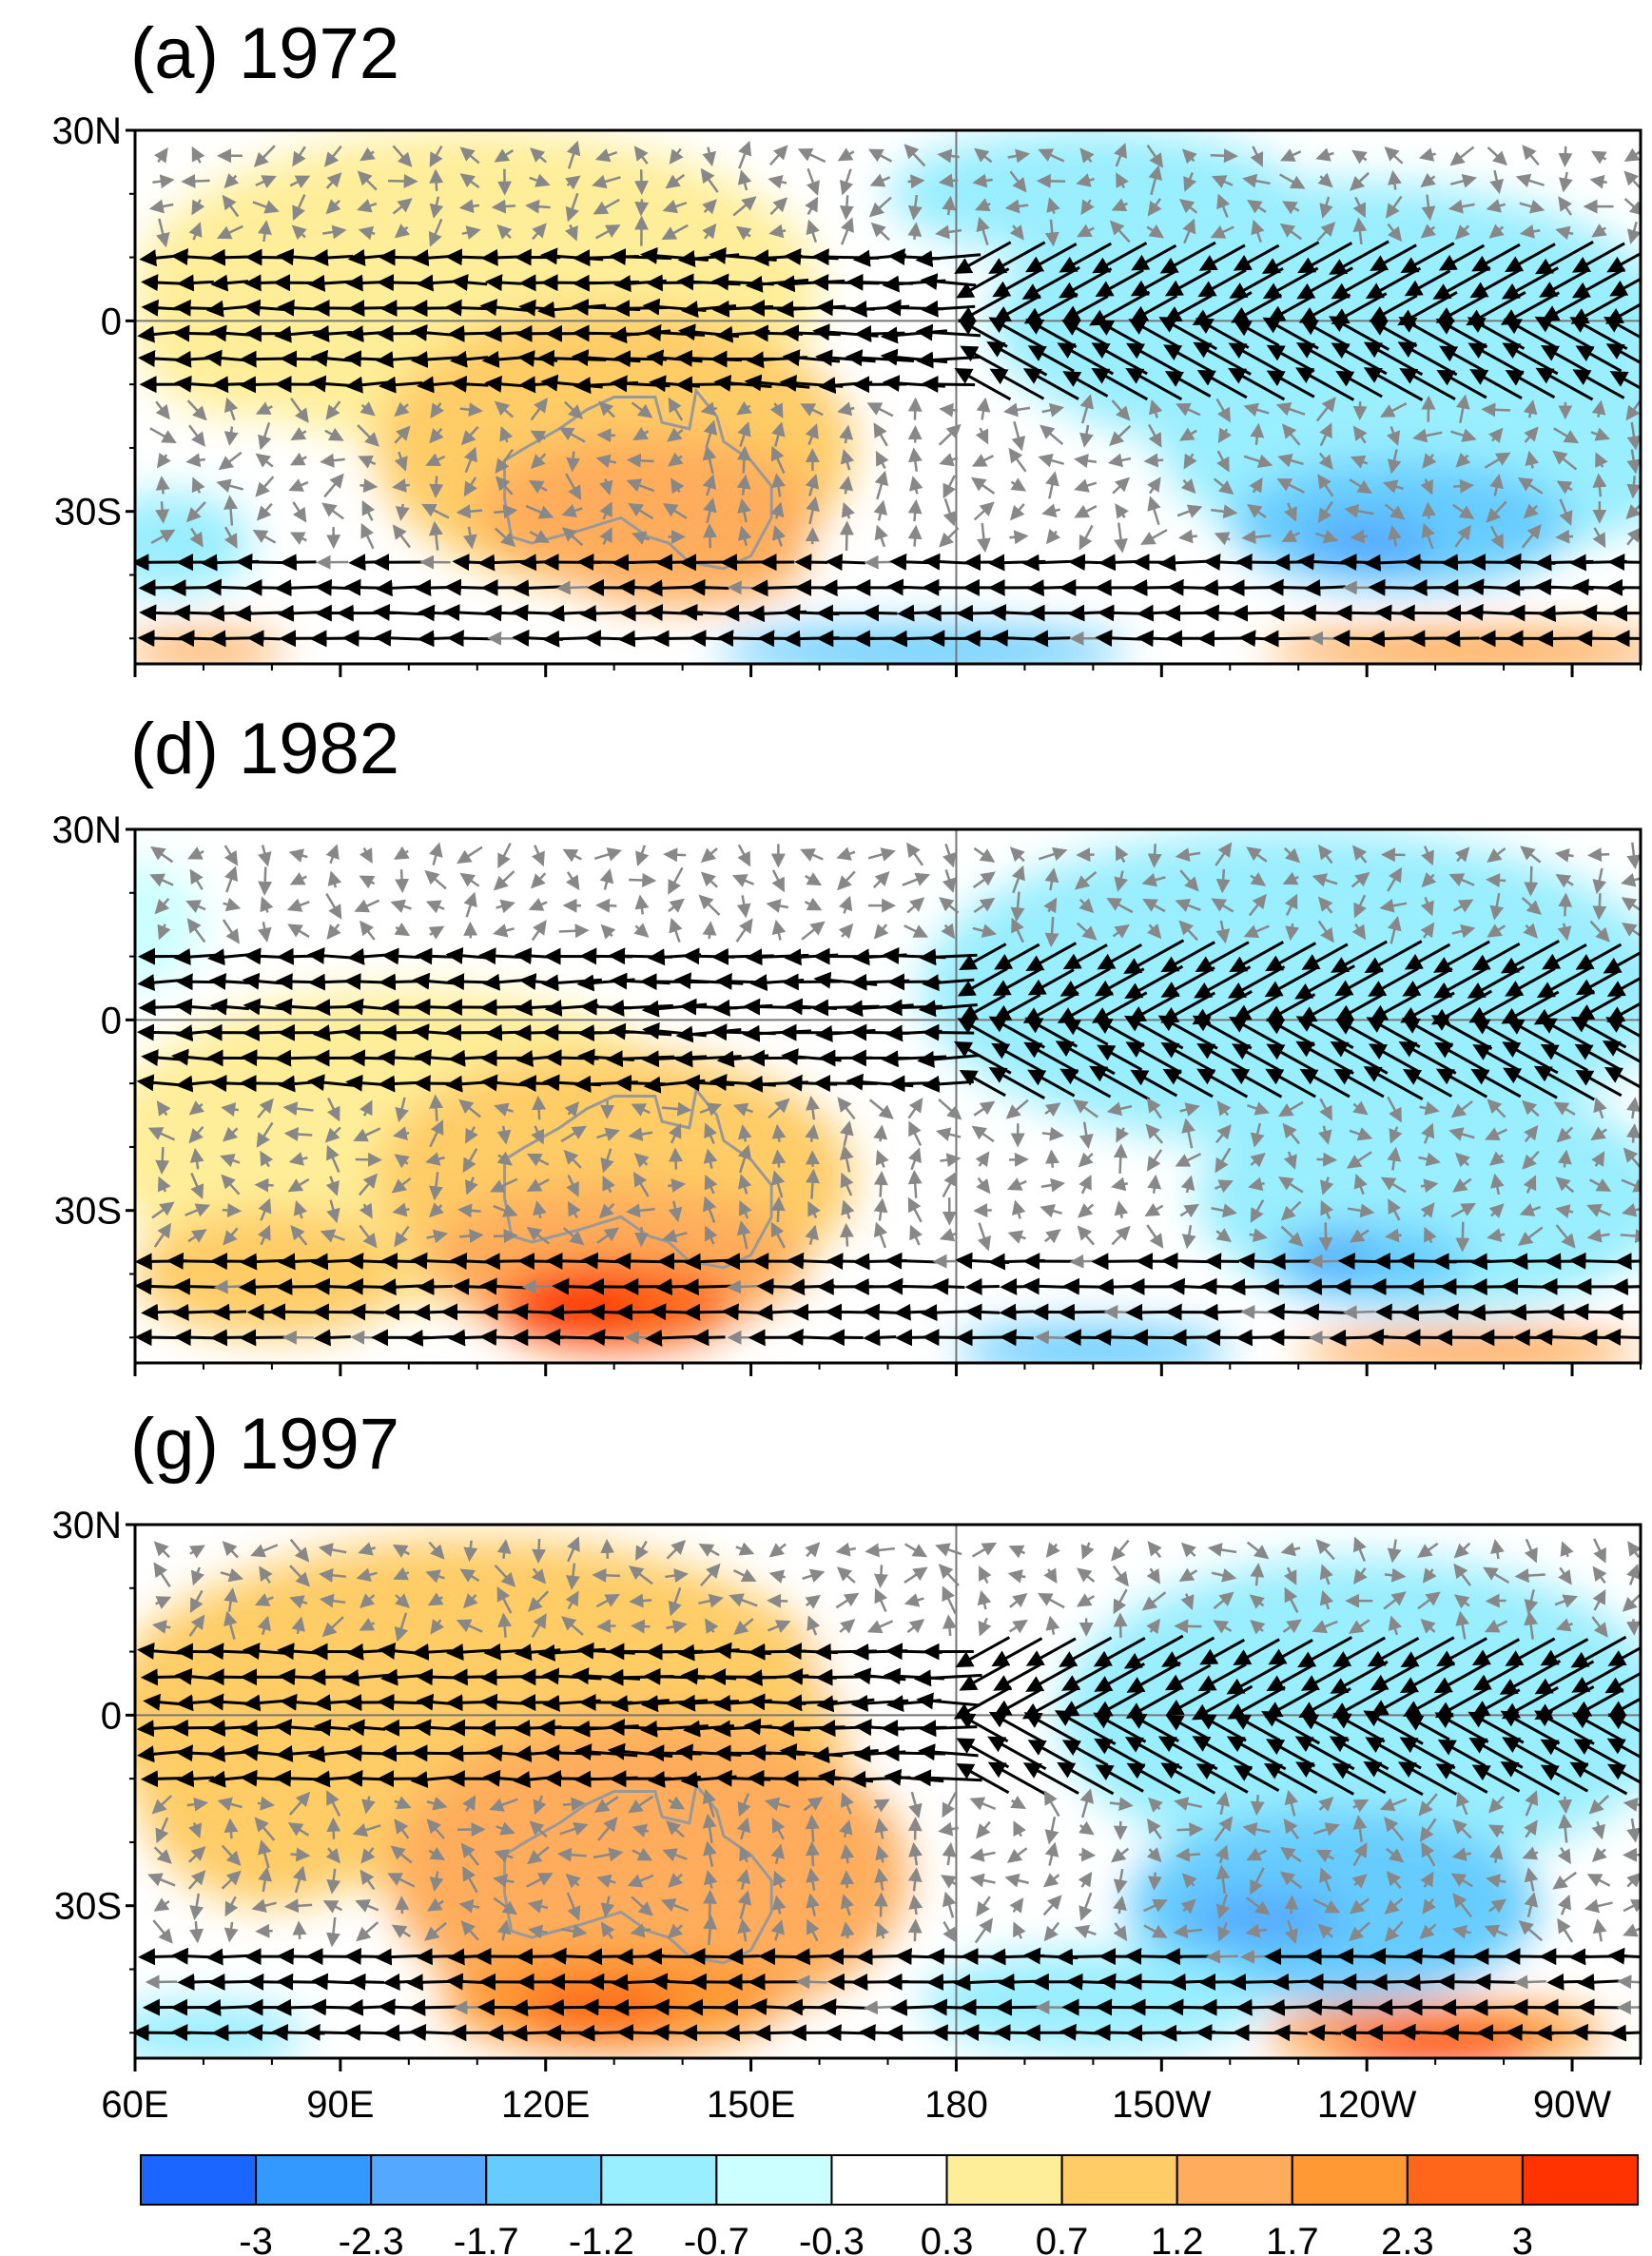 The image size is (1652, 2256). Describe the element at coordinates (111, 1716) in the screenshot. I see `y-tick-label: 0` at that location.